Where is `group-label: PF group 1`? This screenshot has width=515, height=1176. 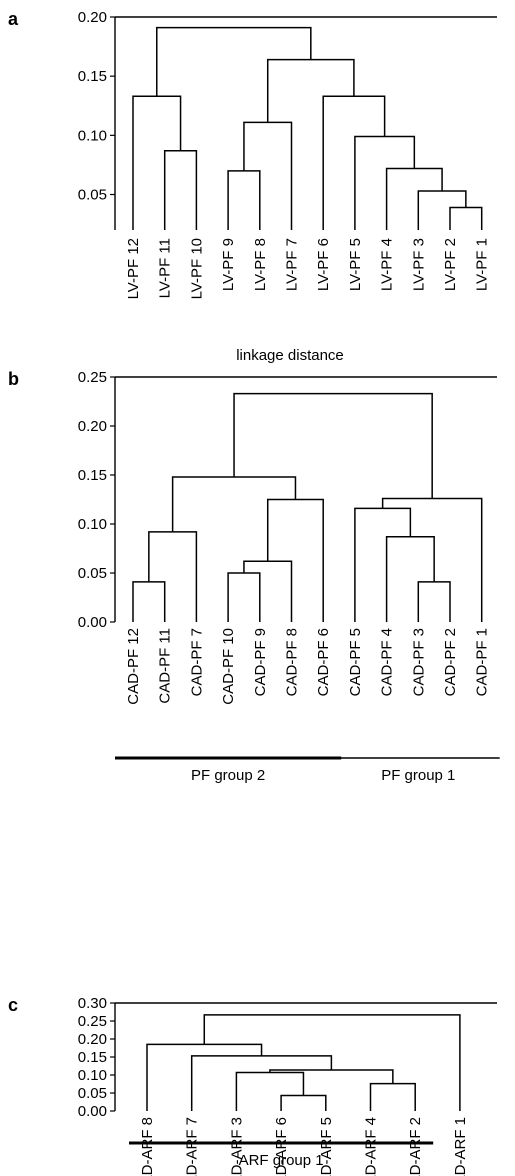 group-label: PF group 1 is located at coordinates (418, 775).